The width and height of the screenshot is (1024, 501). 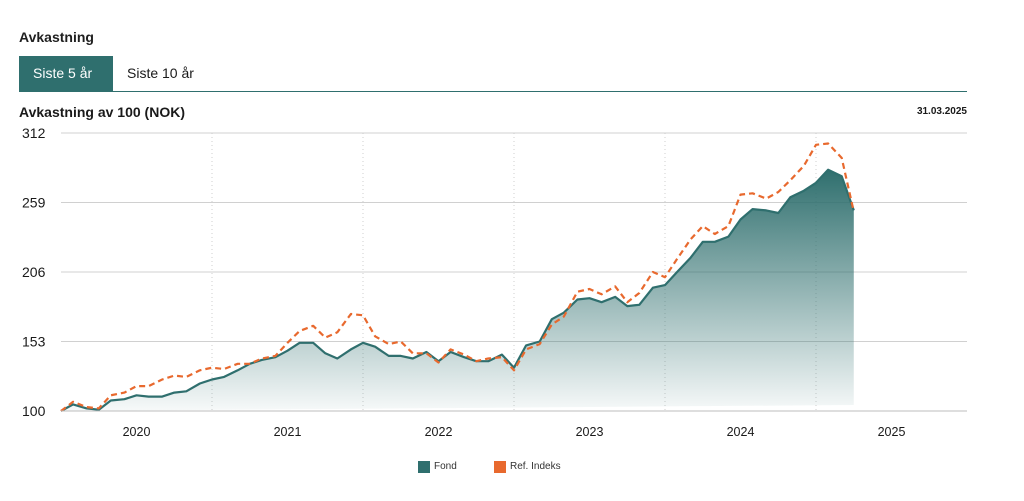 What do you see at coordinates (439, 432) in the screenshot?
I see `x-tick-label-2022: 2022` at bounding box center [439, 432].